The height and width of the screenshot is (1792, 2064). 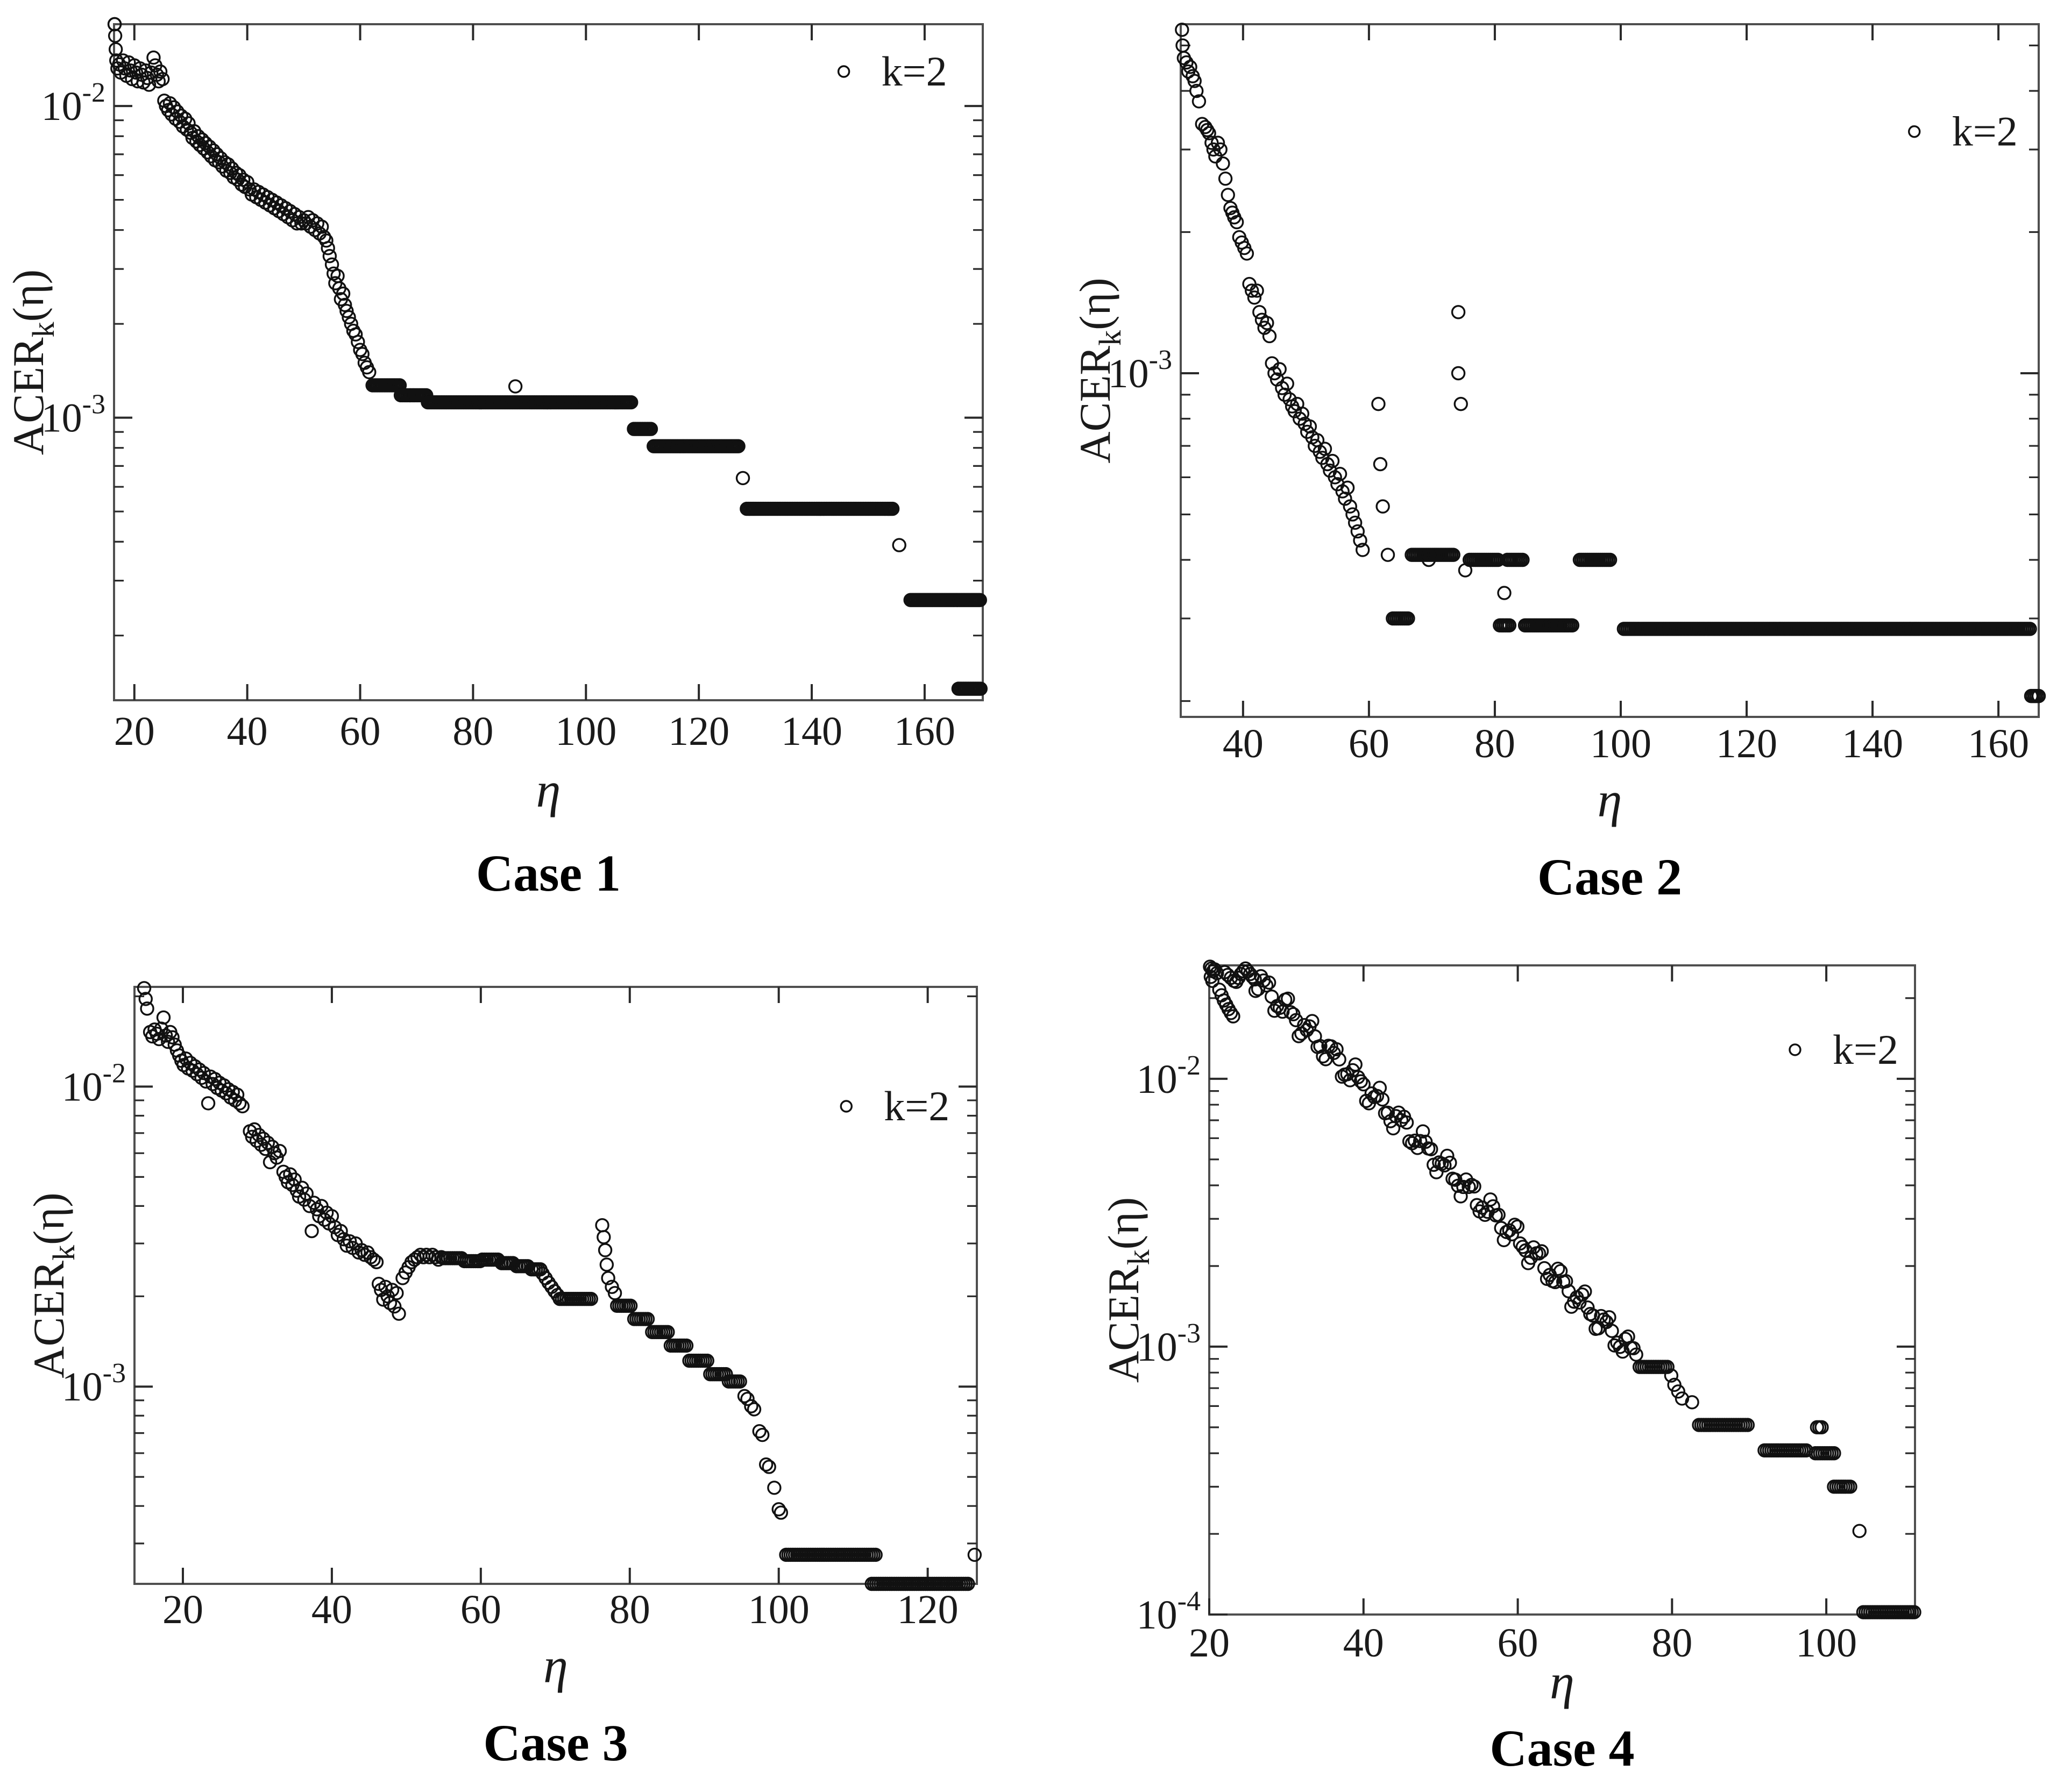 What do you see at coordinates (928, 1609) in the screenshot?
I see `x-tick-label: 120` at bounding box center [928, 1609].